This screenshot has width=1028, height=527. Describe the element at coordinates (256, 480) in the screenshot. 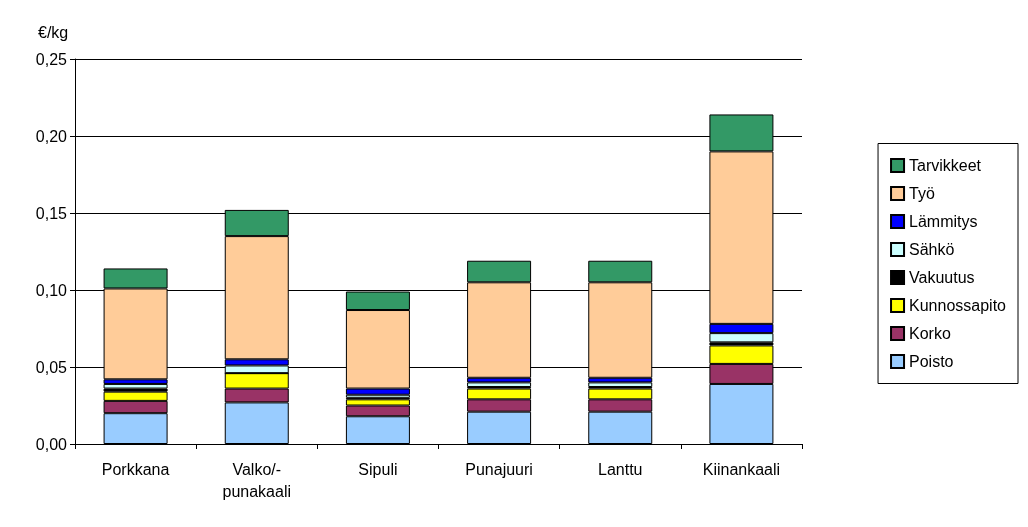

I see `x-tick-label: Valko/- punakaali` at that location.